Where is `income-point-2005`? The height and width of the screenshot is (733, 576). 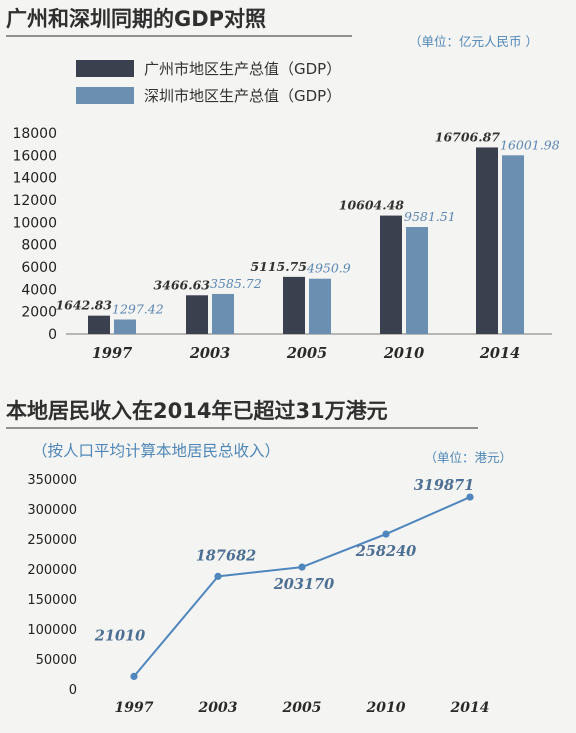
income-point-2005 is located at coordinates (302, 567).